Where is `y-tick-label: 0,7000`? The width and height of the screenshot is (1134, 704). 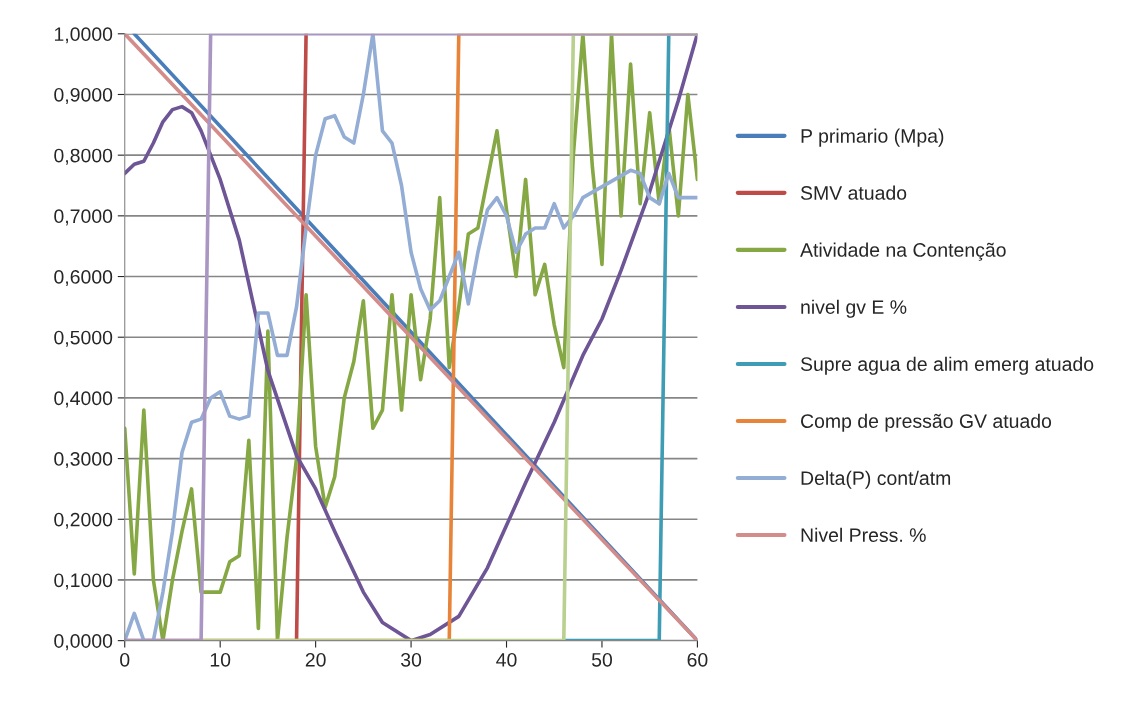 y-tick-label: 0,7000 is located at coordinates (83, 217).